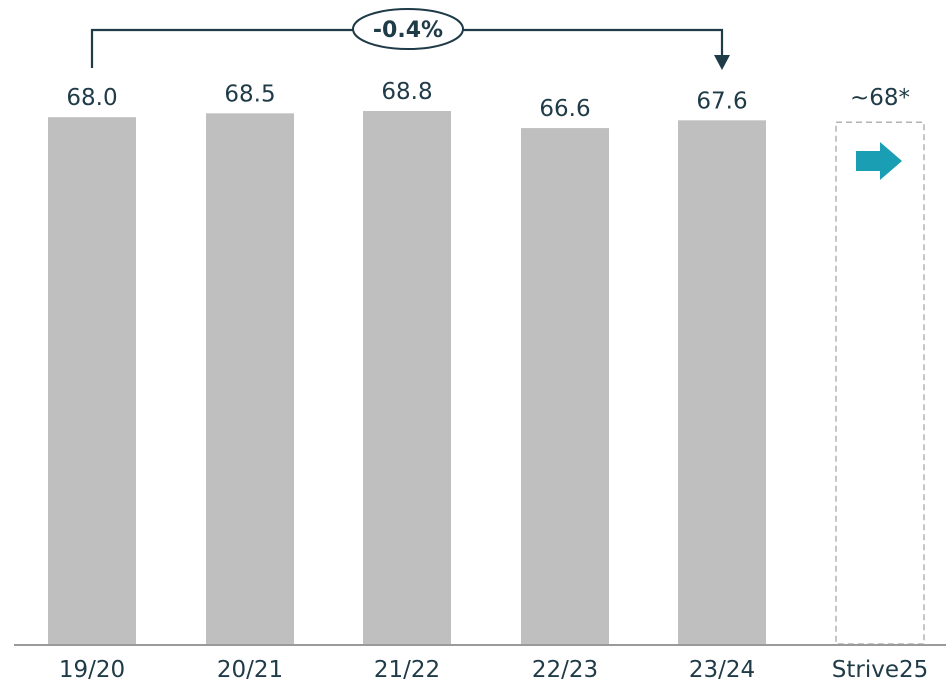 The height and width of the screenshot is (691, 946). What do you see at coordinates (91, 98) in the screenshot?
I see `value-label: 68.0` at bounding box center [91, 98].